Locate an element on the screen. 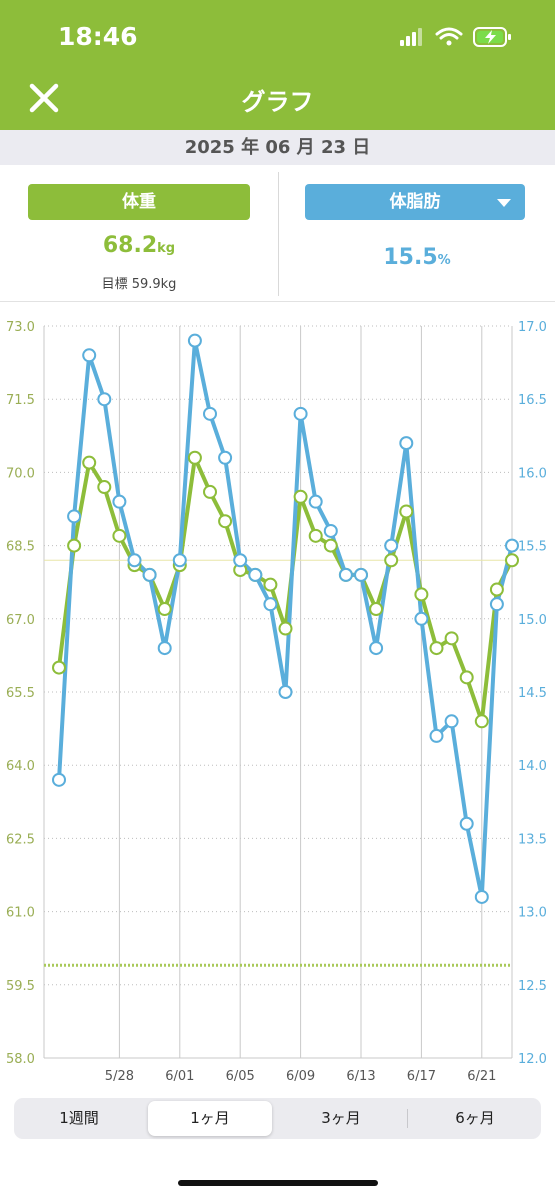 This screenshot has height=1200, width=555. app-header: 18:46 グラフ is located at coordinates (277, 65).